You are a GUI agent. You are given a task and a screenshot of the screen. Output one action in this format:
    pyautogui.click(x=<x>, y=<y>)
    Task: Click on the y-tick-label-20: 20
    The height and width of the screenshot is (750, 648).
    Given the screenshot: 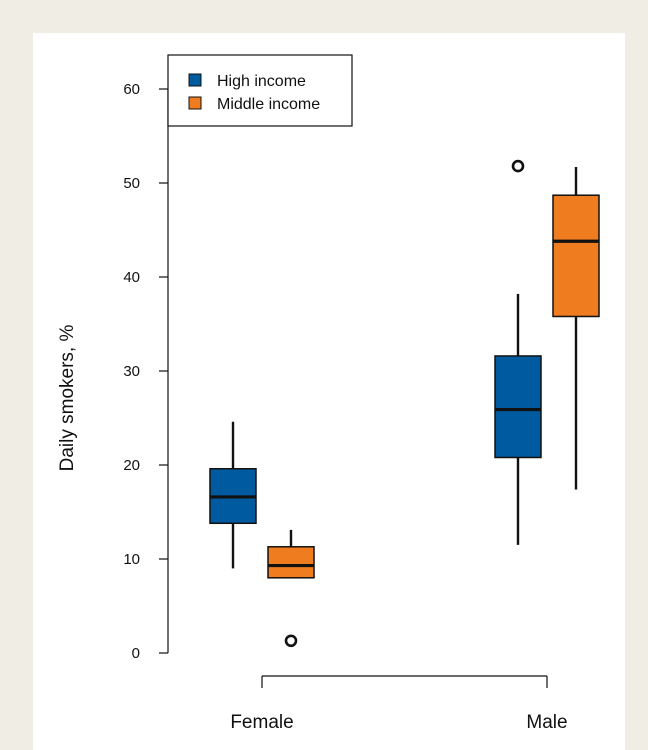 What is the action you would take?
    pyautogui.click(x=131, y=465)
    